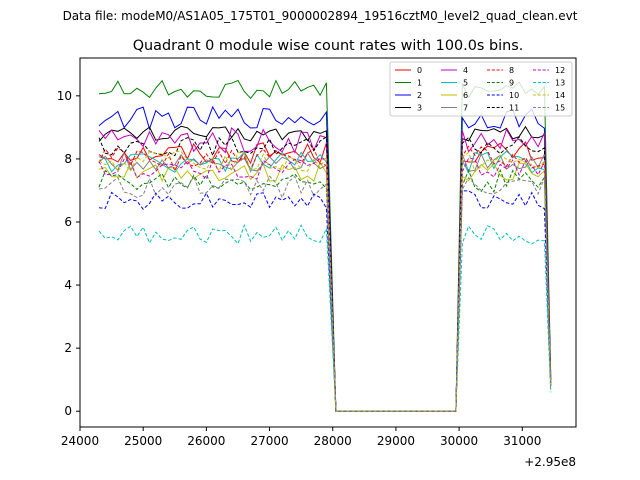  What do you see at coordinates (514, 108) in the screenshot?
I see `legend-label: 11` at bounding box center [514, 108].